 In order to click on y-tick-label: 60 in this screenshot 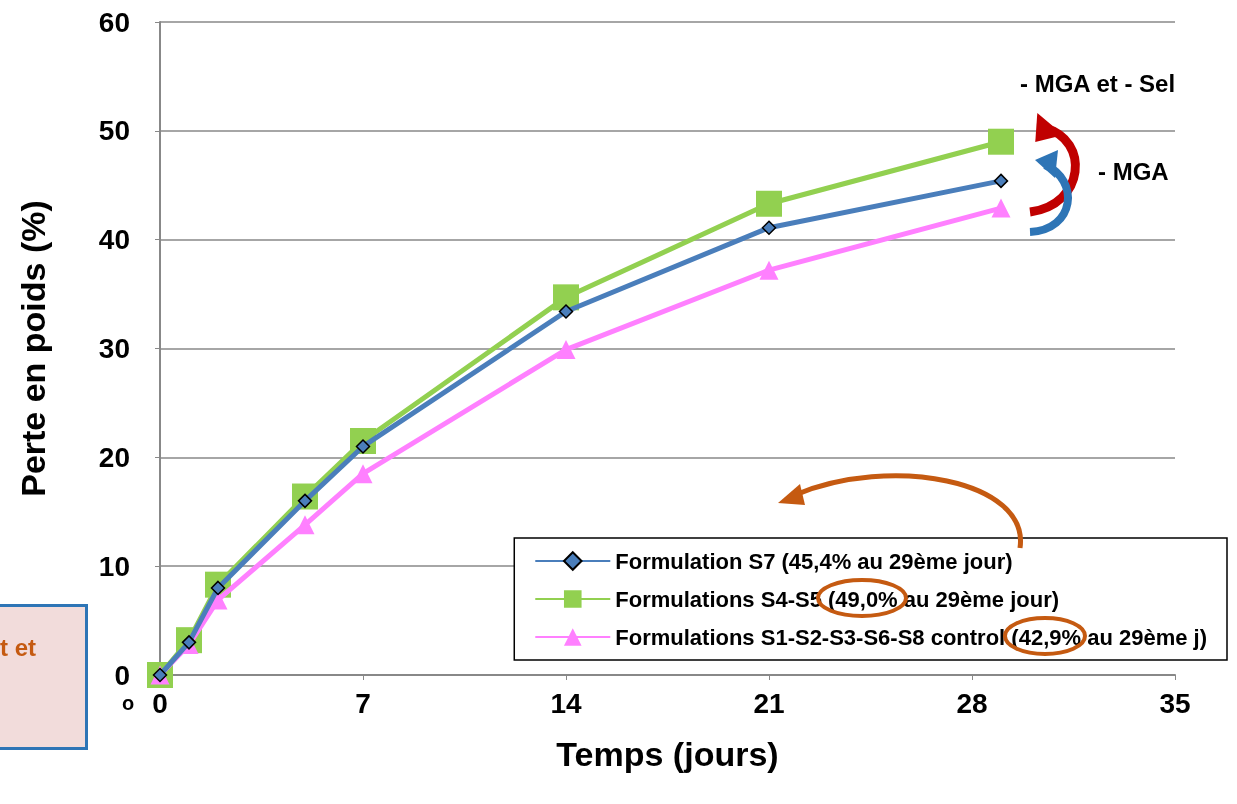, I will do `click(114, 22)`.